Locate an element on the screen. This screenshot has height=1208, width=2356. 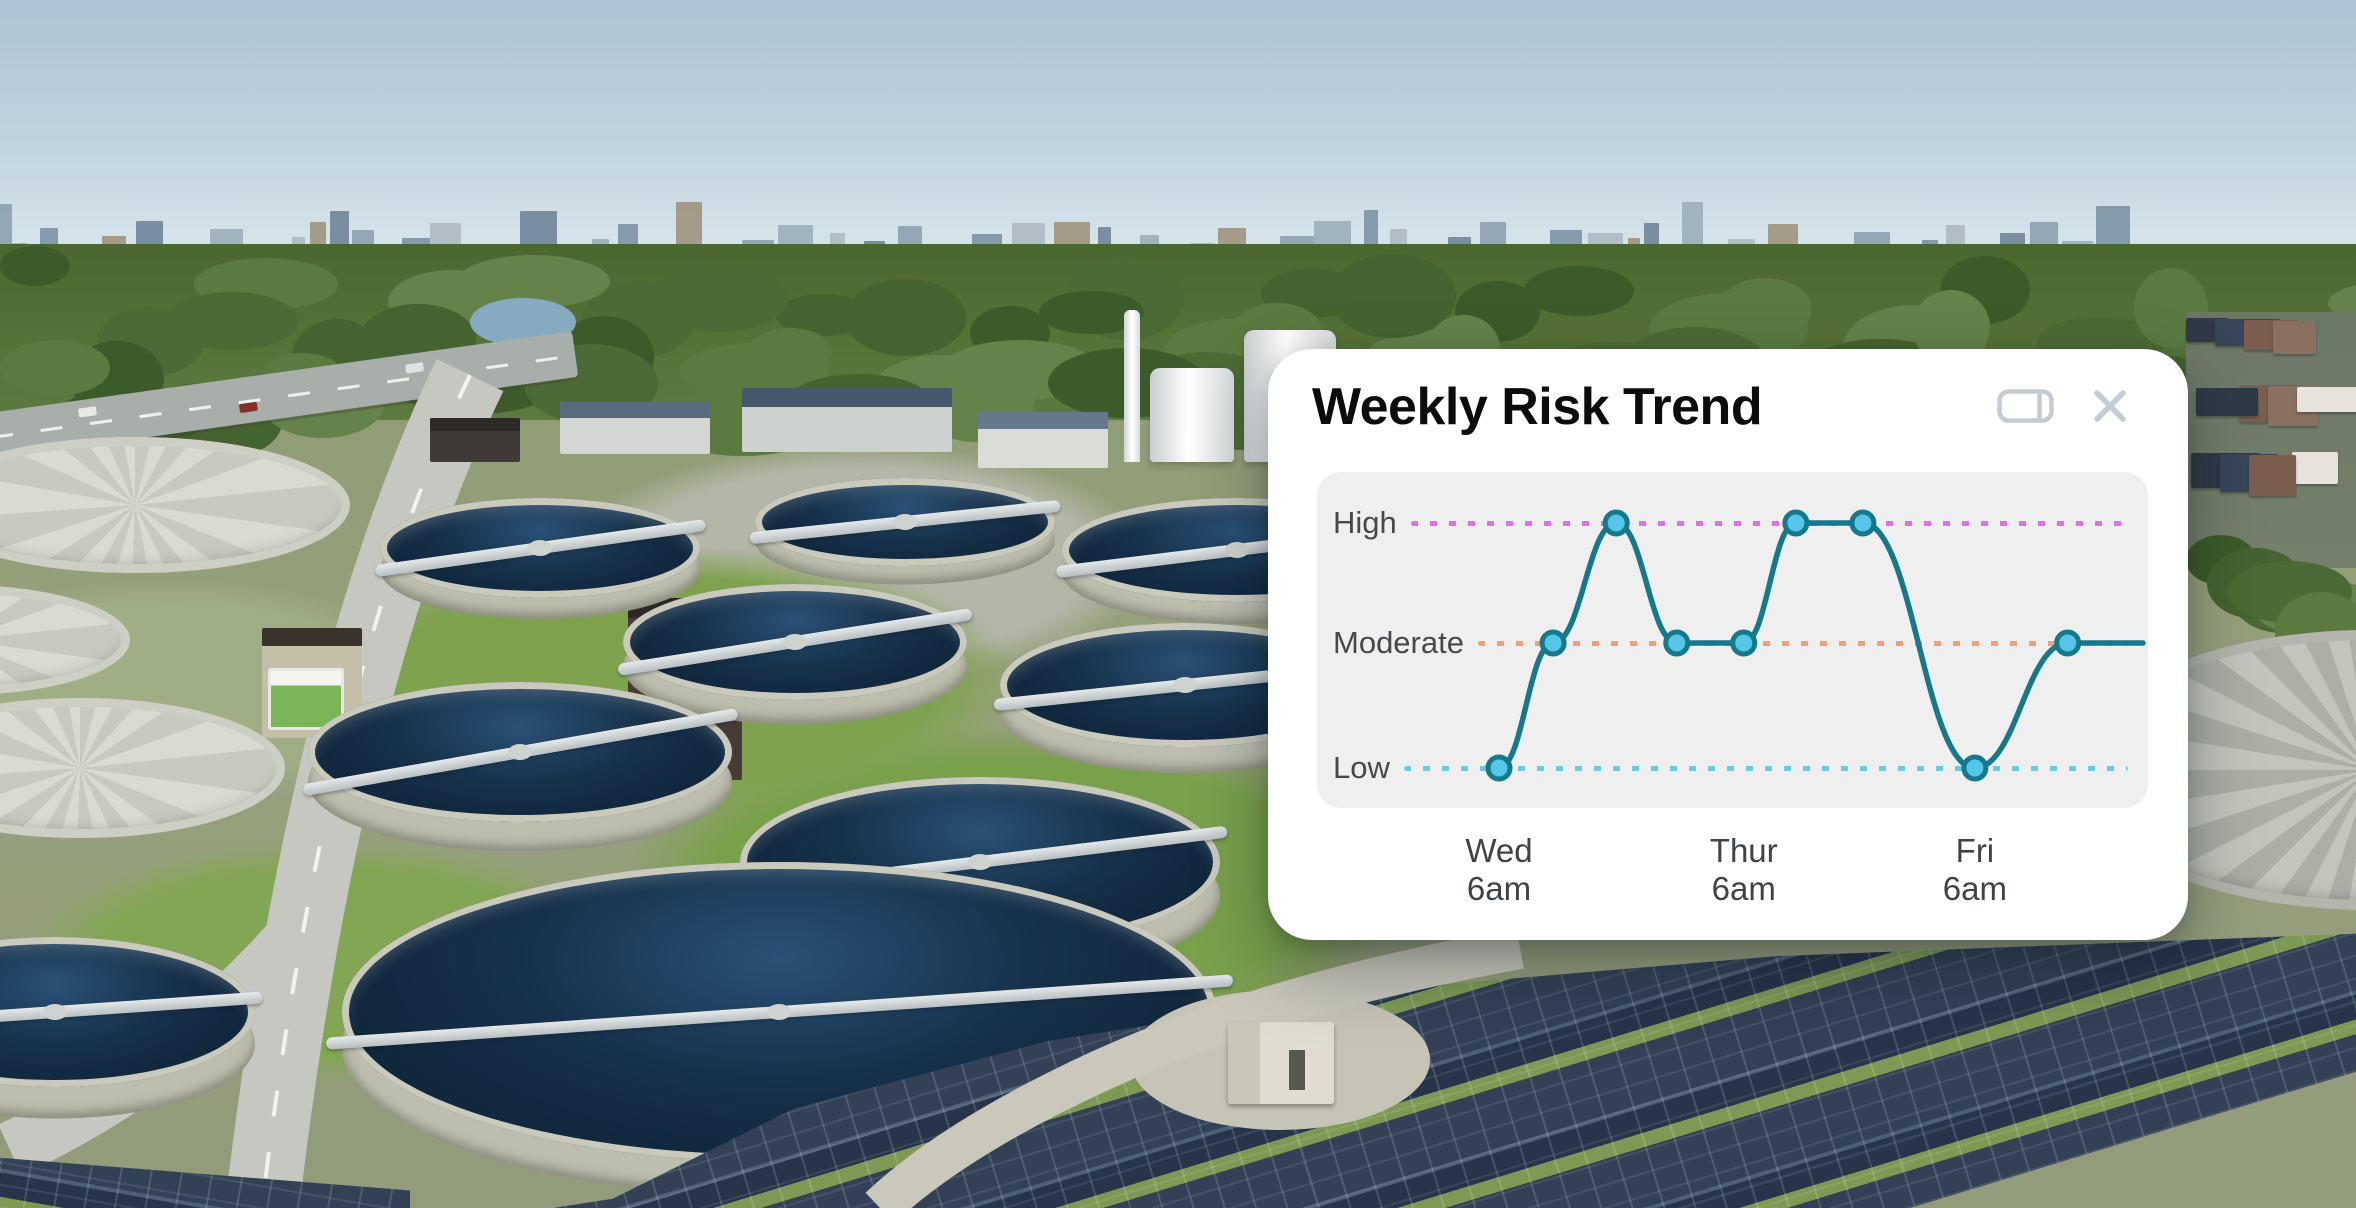
close-icon is located at coordinates (2110, 406).